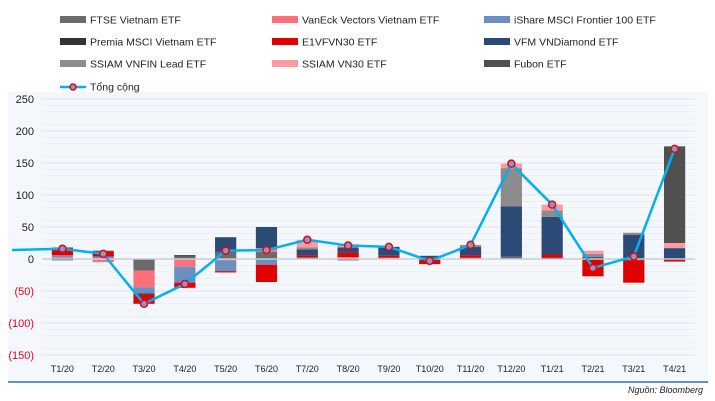 The image size is (715, 401). What do you see at coordinates (25, 196) in the screenshot?
I see `y-tick-label: 100` at bounding box center [25, 196].